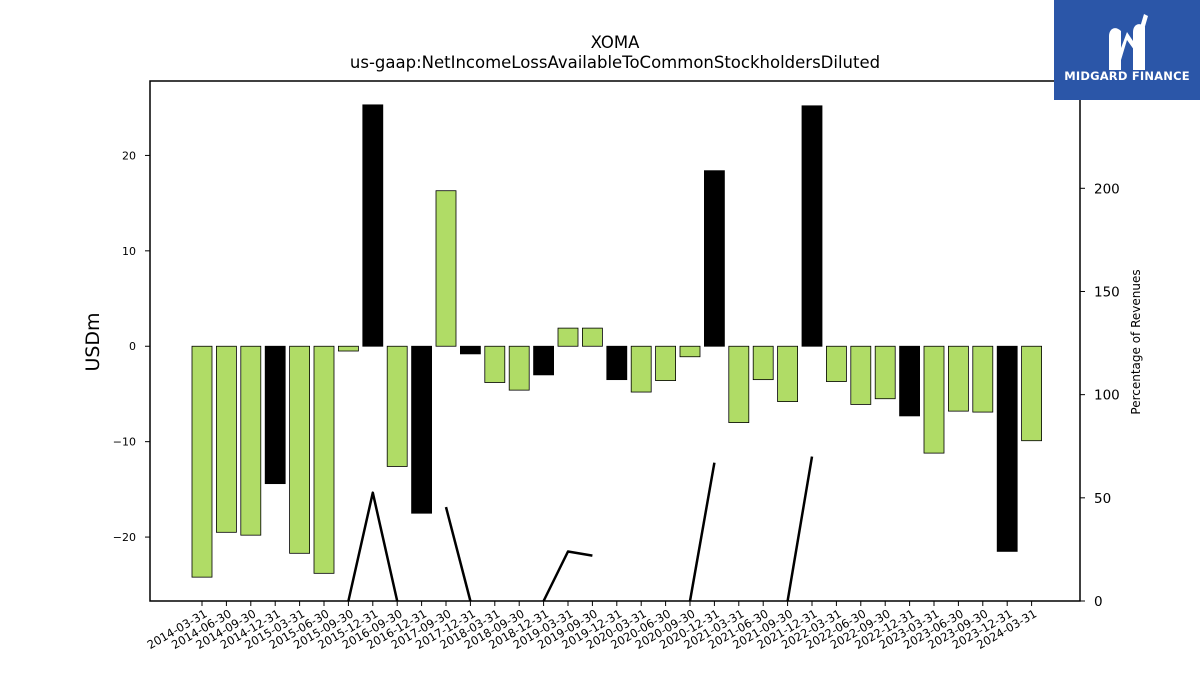 The height and width of the screenshot is (675, 1200). I want to click on y-tick-label: −20, so click(124, 537).